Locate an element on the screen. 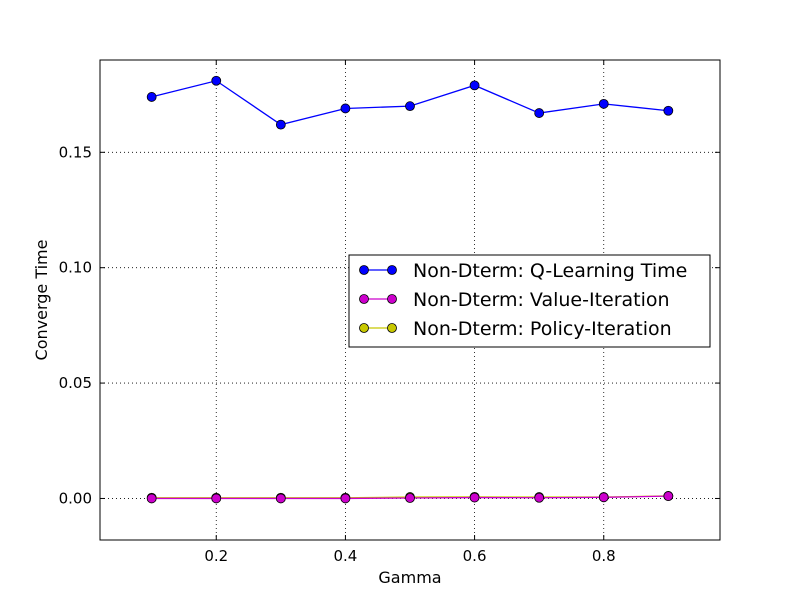  legend-entry: Non-Dterm: Value-Iteration is located at coordinates (514, 300).